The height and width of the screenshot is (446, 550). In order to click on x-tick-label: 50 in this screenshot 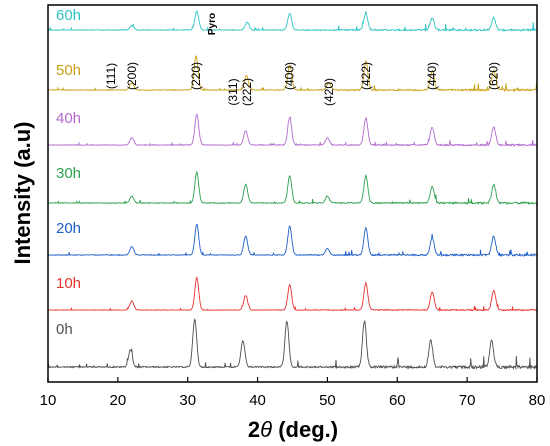, I will do `click(327, 400)`.